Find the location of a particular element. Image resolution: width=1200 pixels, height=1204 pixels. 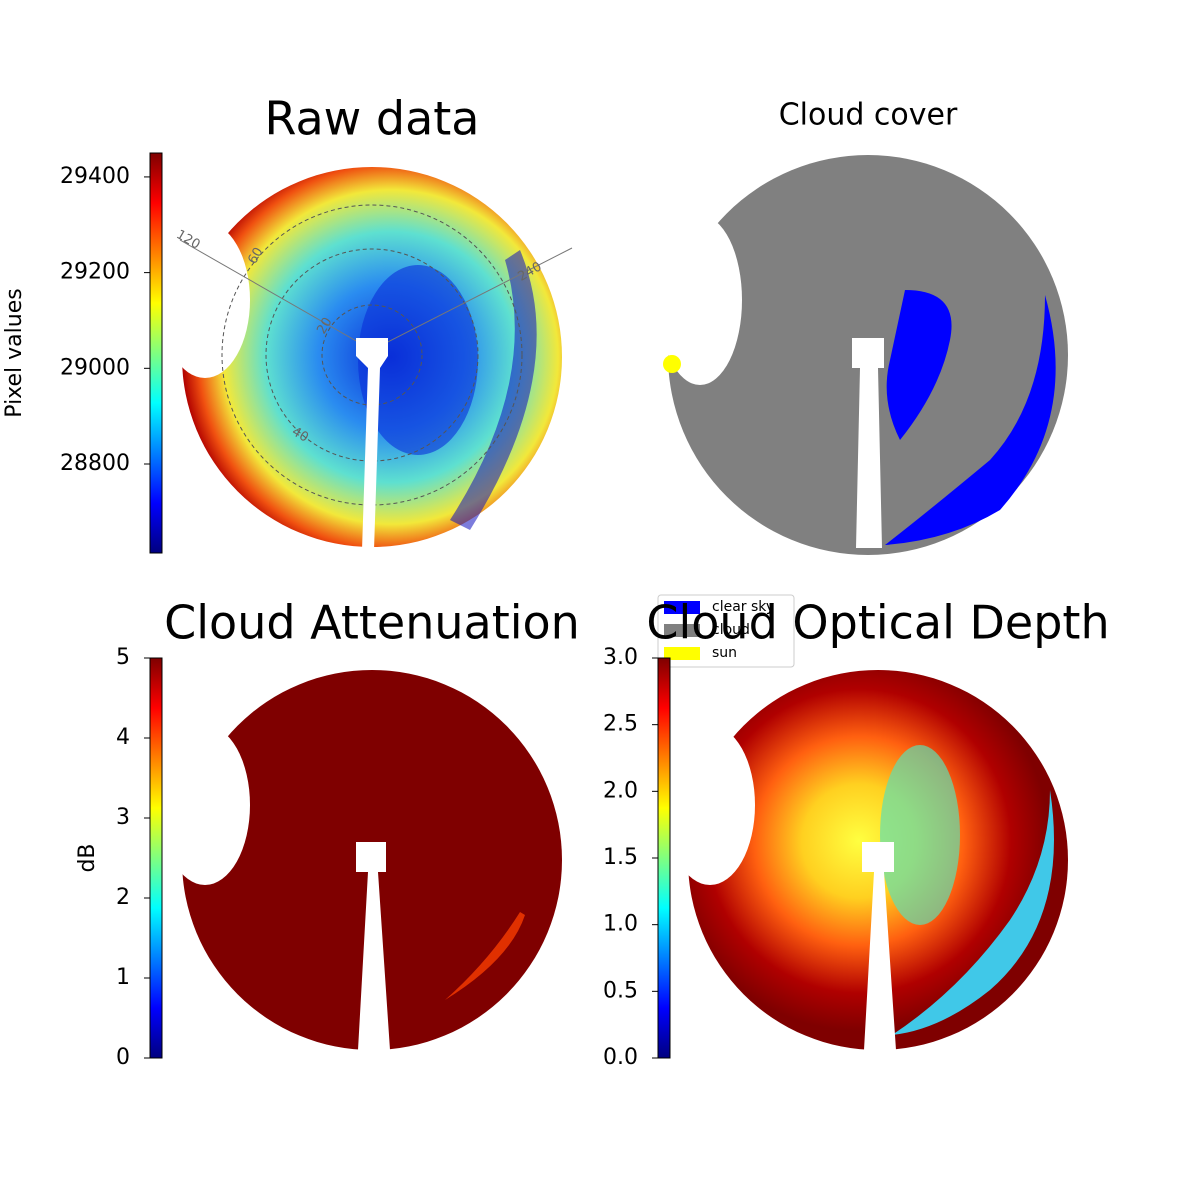

colorbar-tick-label: 29400 is located at coordinates (95, 176).